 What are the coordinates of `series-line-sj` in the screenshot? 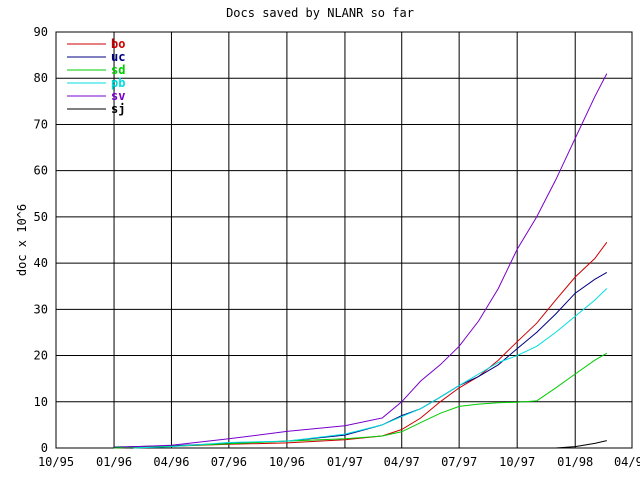 It's located at (581, 444).